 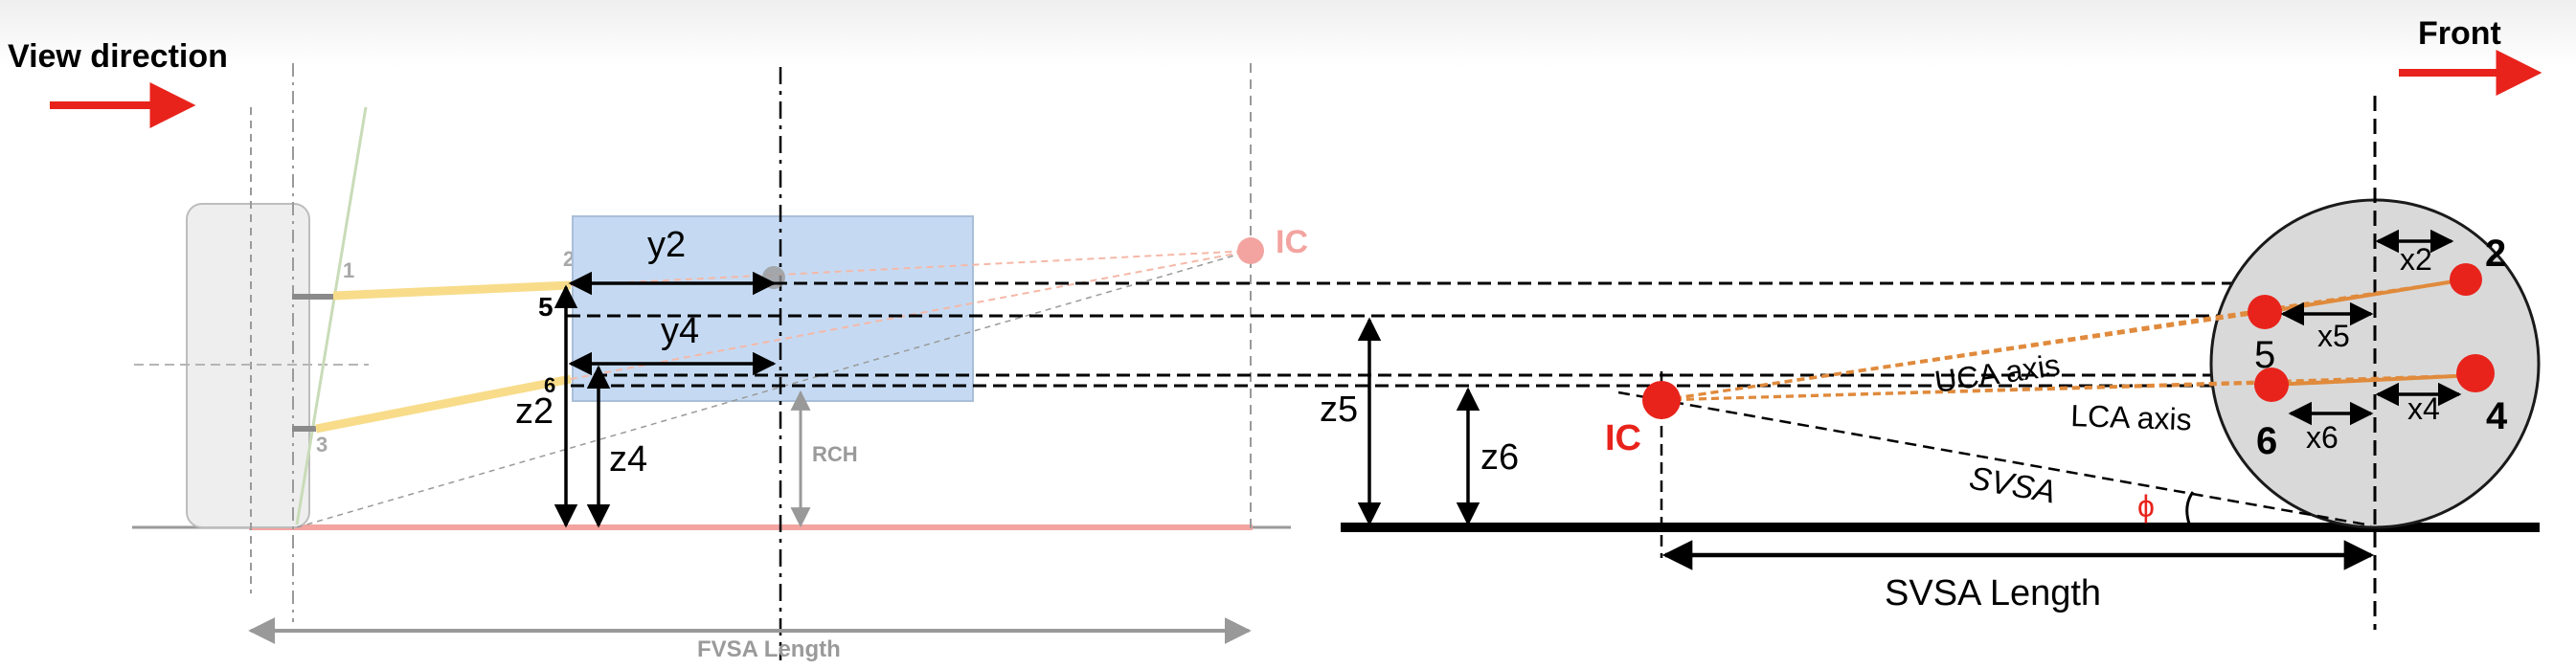 I want to click on point-label-5-front: 5, so click(x=546, y=307).